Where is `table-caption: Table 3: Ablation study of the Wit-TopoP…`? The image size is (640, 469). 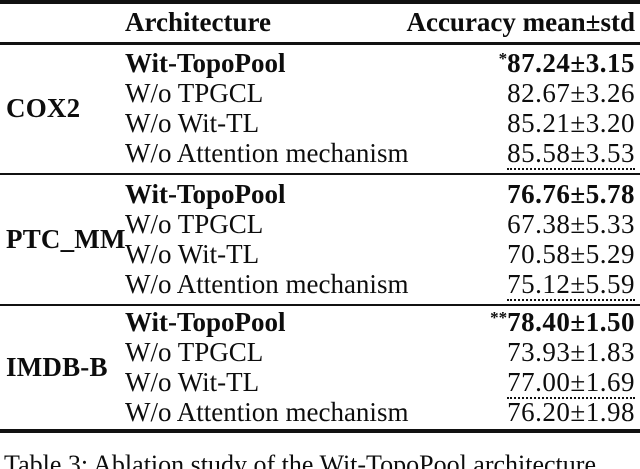 table-caption: Table 3: Ablation study of the Wit-TopoP… is located at coordinates (300, 459).